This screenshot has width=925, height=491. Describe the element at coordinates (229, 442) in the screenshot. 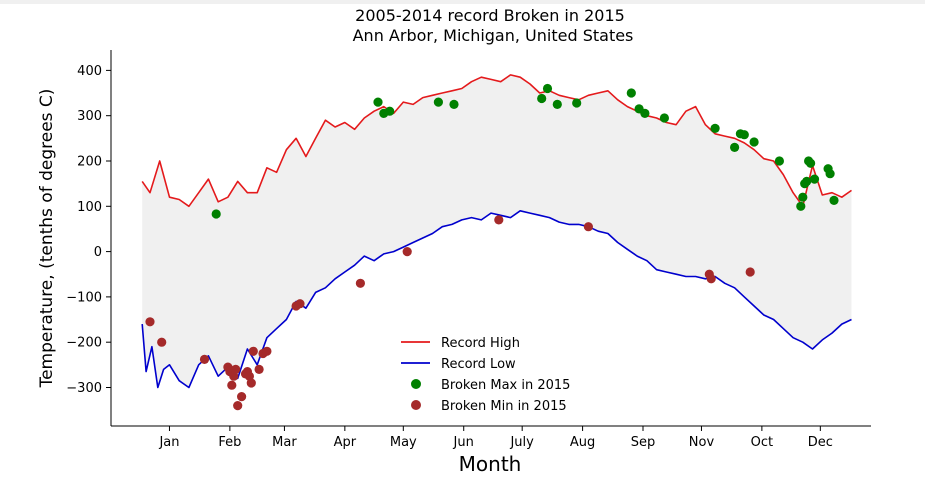

I see `x-tick-label: Feb` at that location.